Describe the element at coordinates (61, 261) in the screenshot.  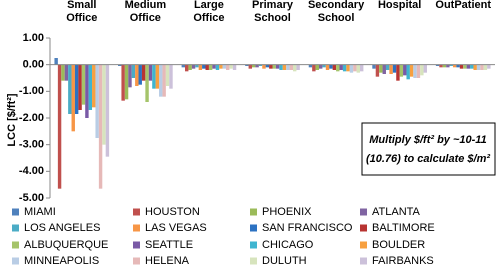
I see `legend-label: MINNEAPOLIS` at that location.